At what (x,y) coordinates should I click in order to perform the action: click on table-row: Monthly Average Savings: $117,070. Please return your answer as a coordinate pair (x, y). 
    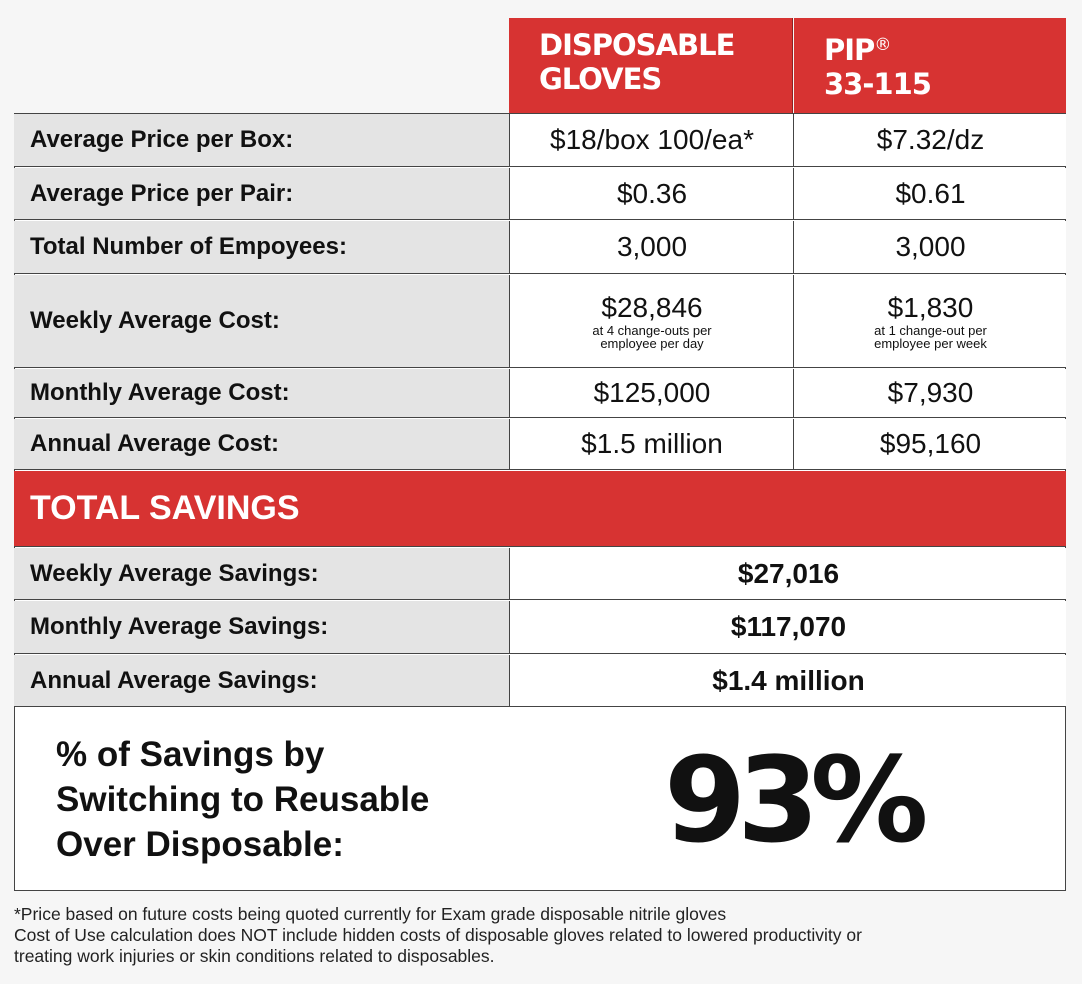
    Looking at the image, I should click on (540, 627).